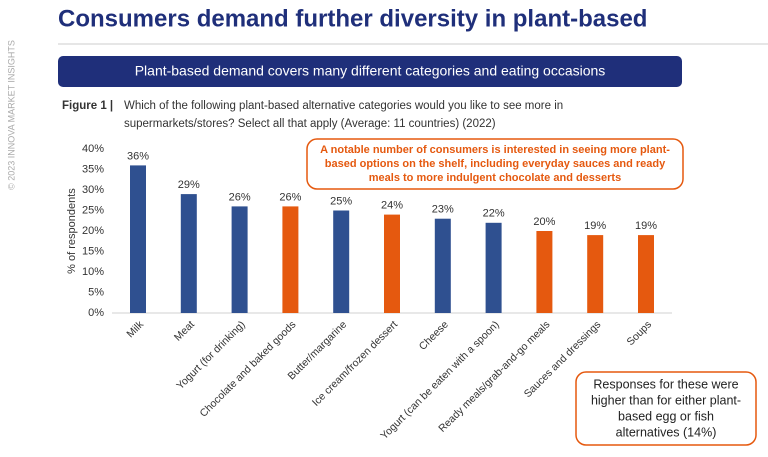 The width and height of the screenshot is (768, 457). Describe the element at coordinates (189, 185) in the screenshot. I see `value-label: 29%` at that location.